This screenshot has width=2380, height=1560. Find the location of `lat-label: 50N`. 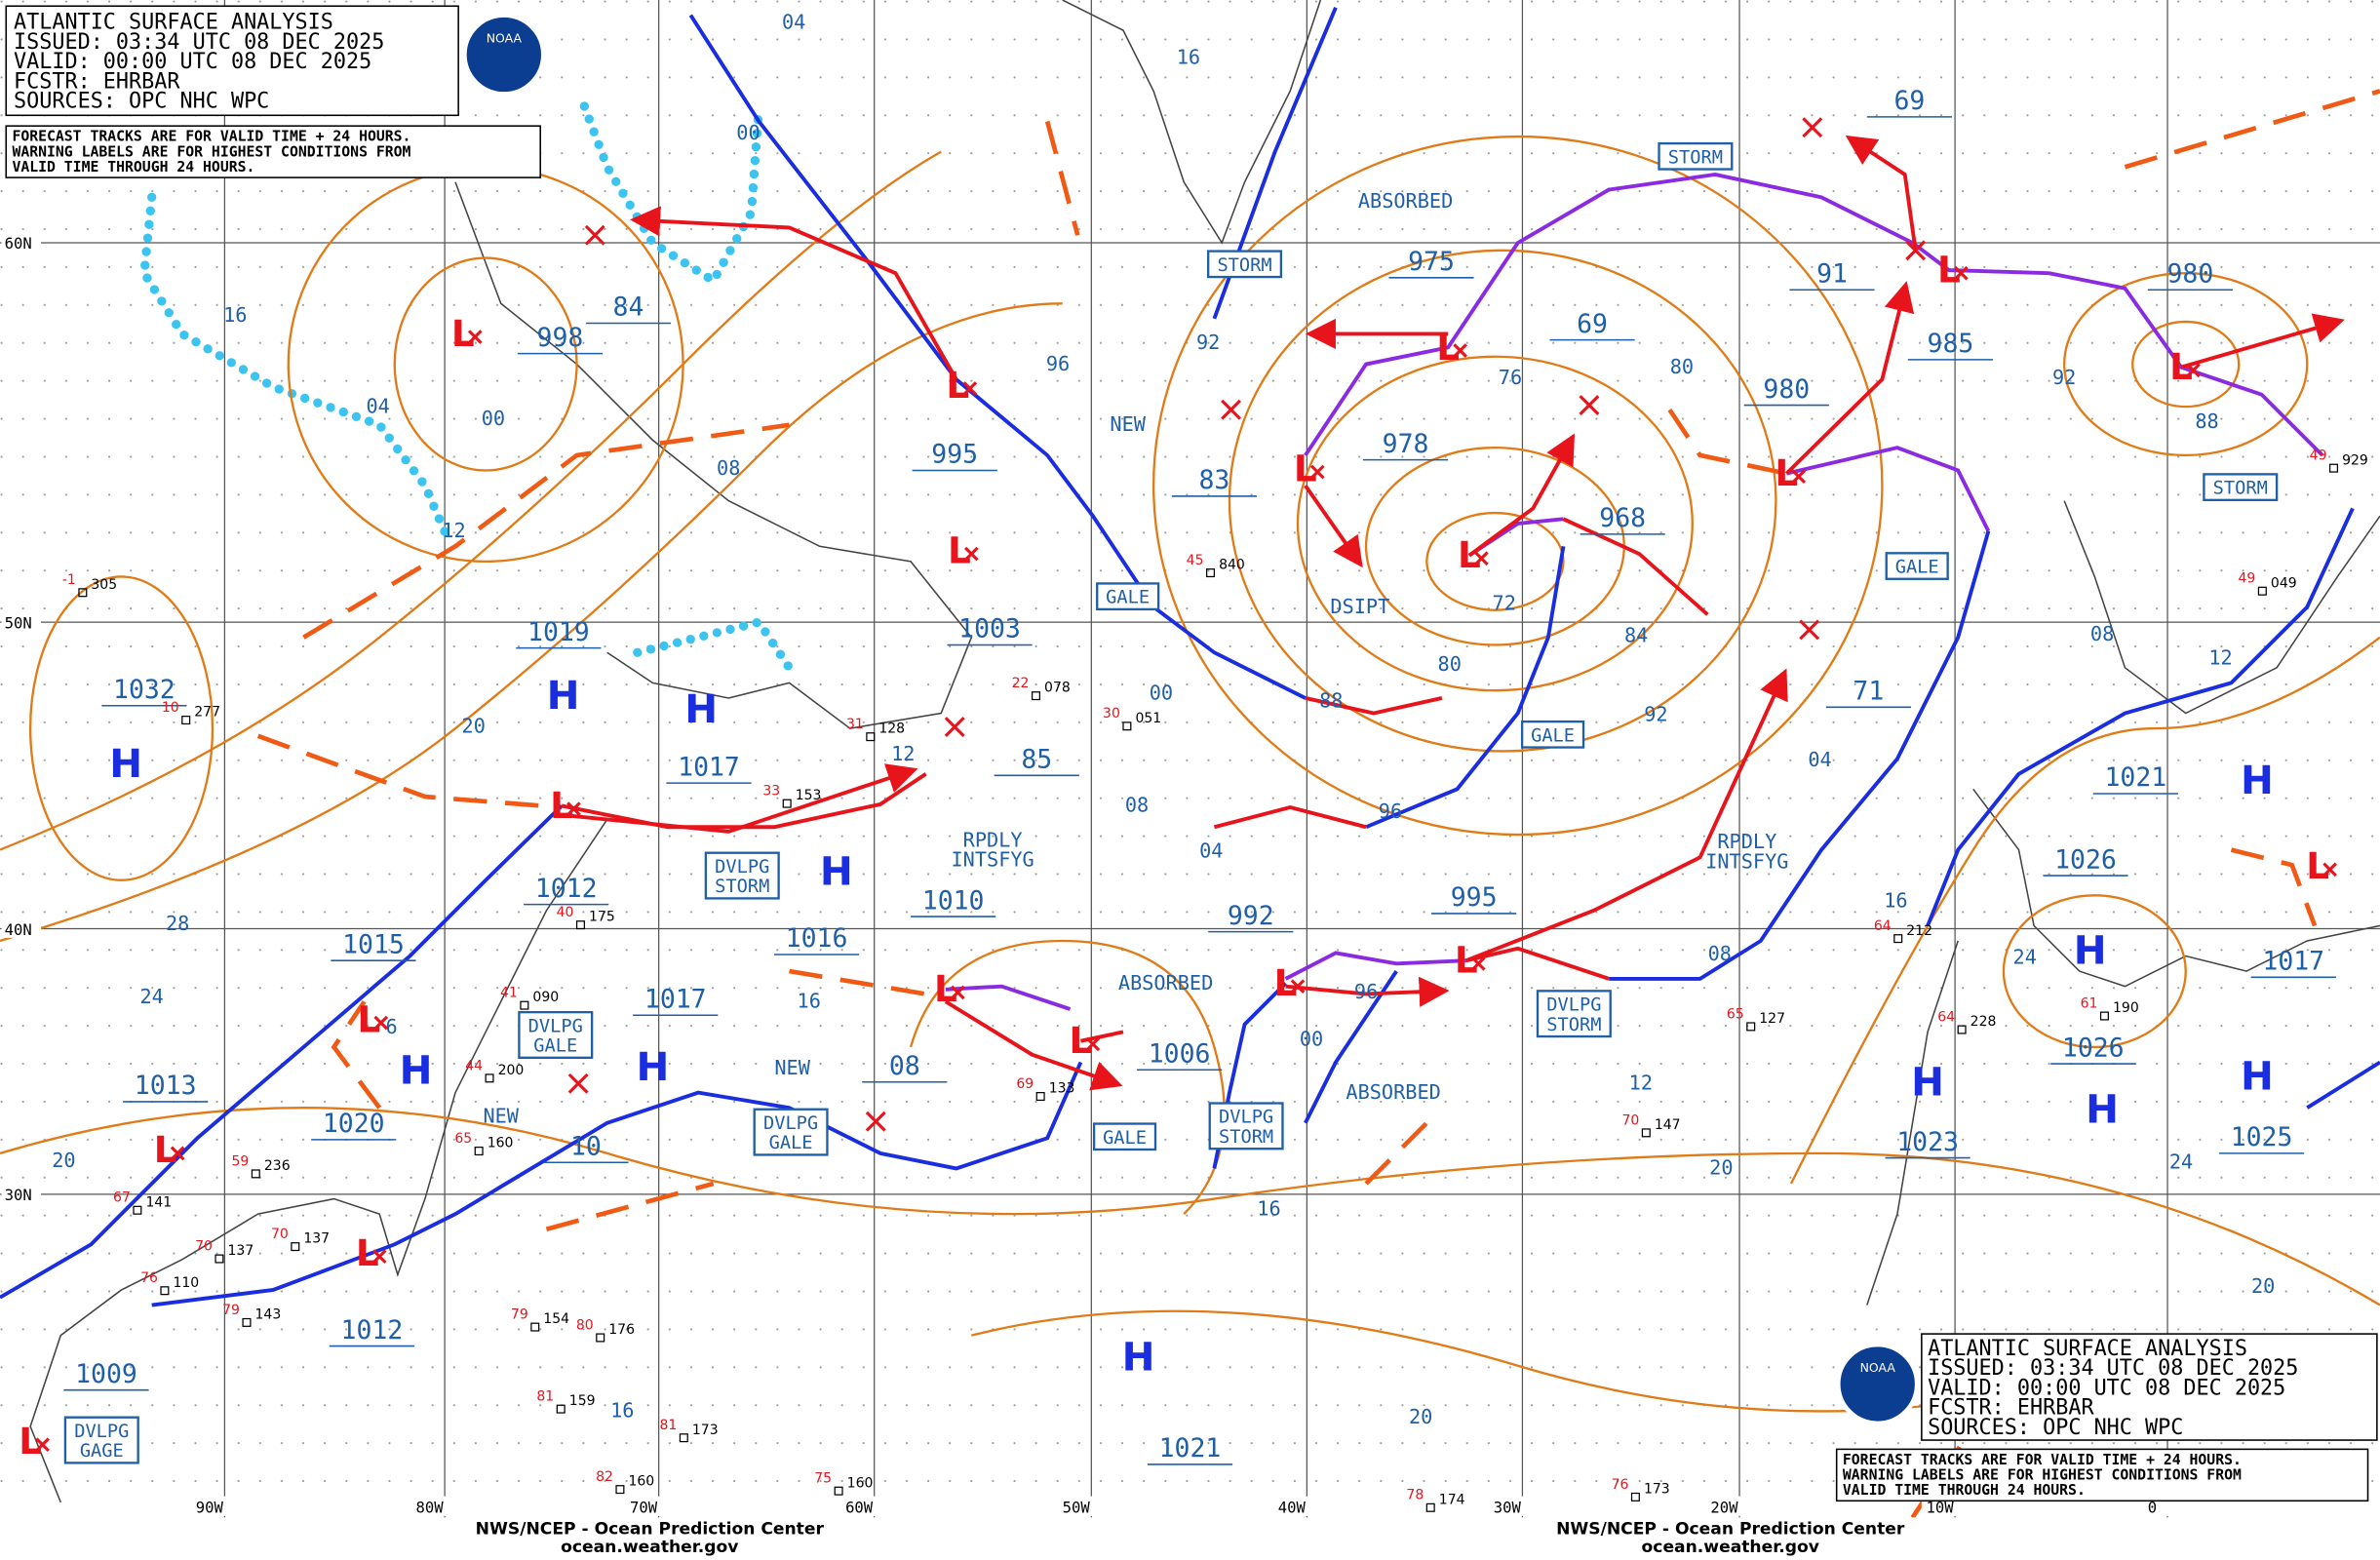

lat-label: 50N is located at coordinates (18, 623).